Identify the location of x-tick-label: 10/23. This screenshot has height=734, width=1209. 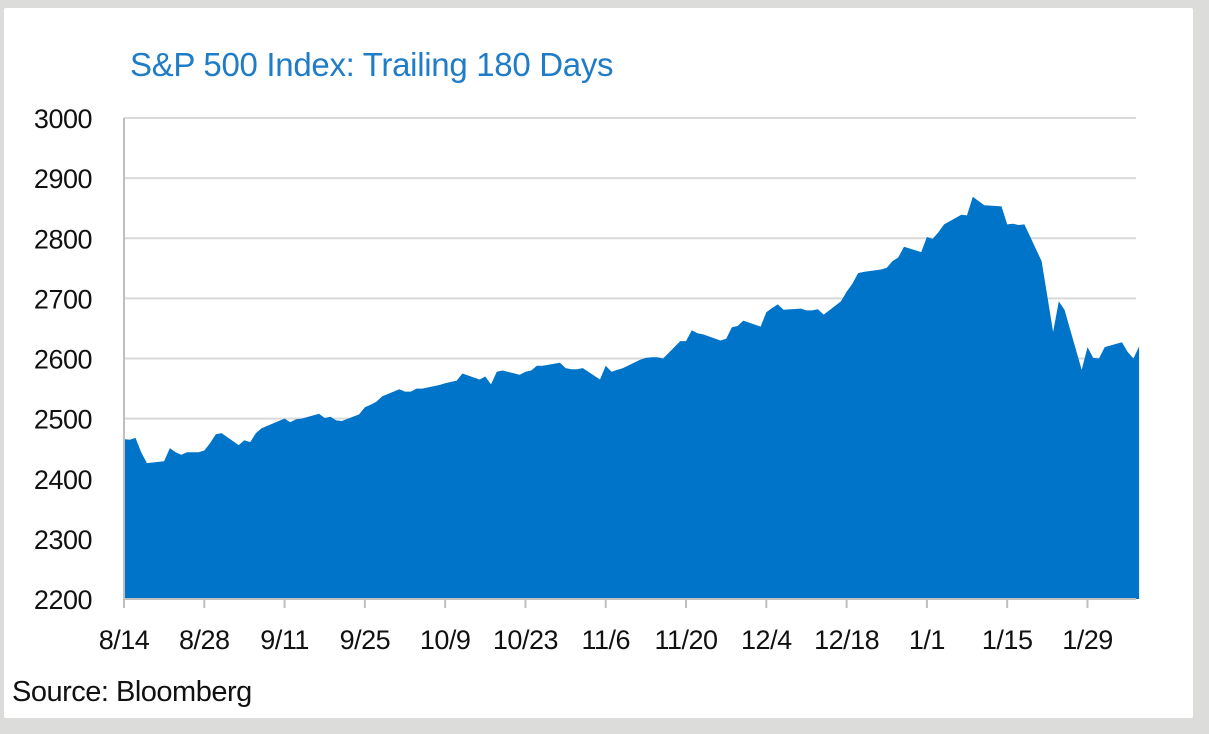
(525, 640).